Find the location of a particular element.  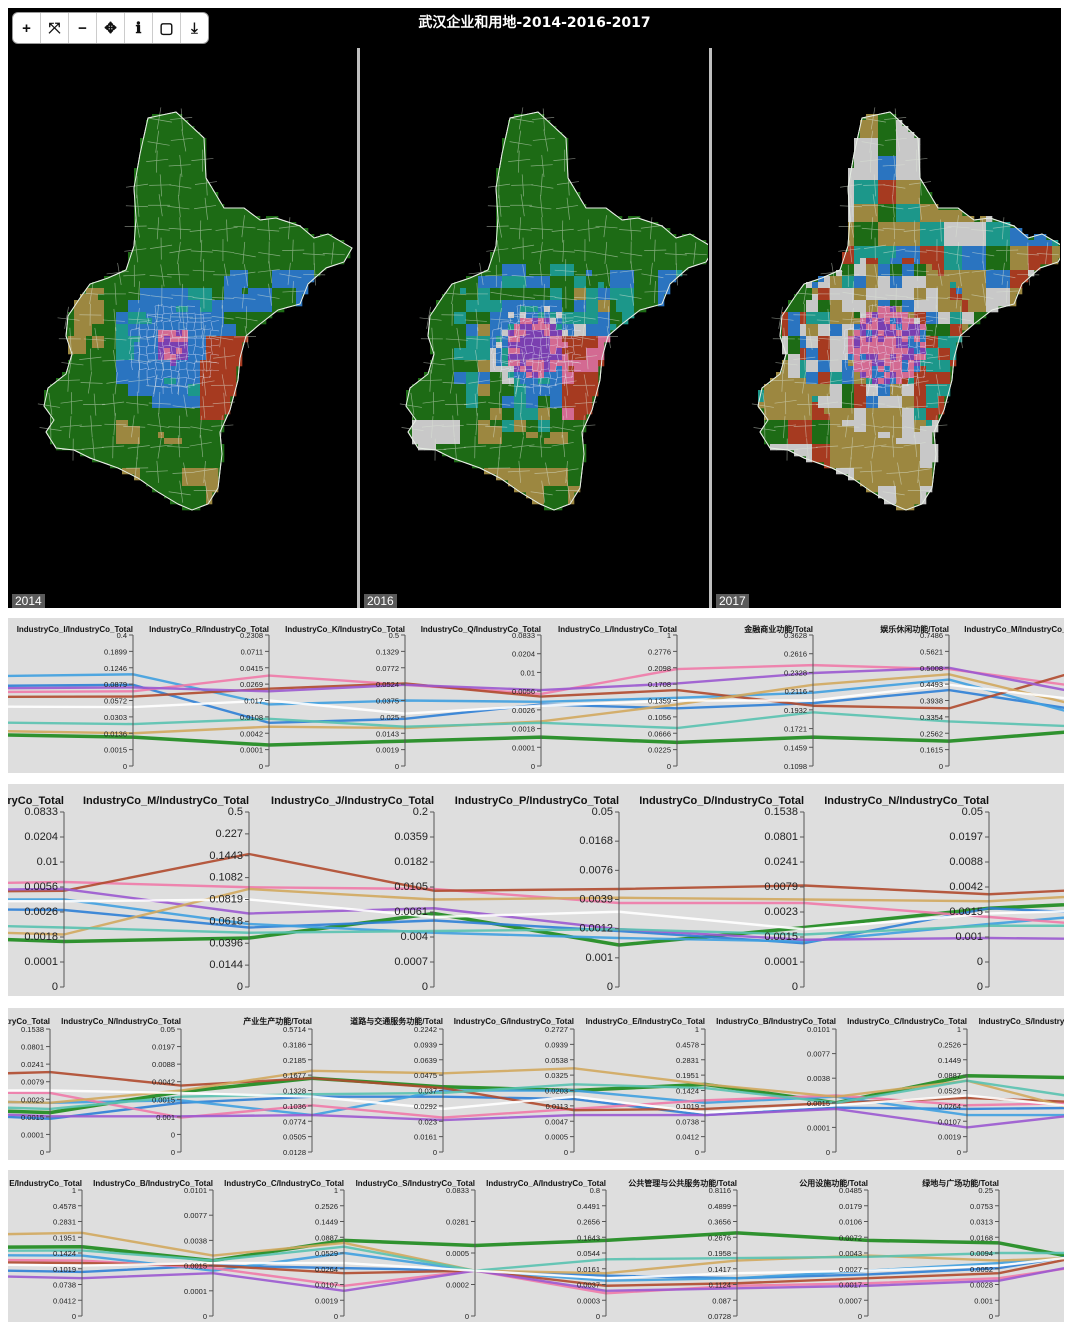

axis-label: IndustryCo_S/IndustryCo_Total is located at coordinates (415, 1183).